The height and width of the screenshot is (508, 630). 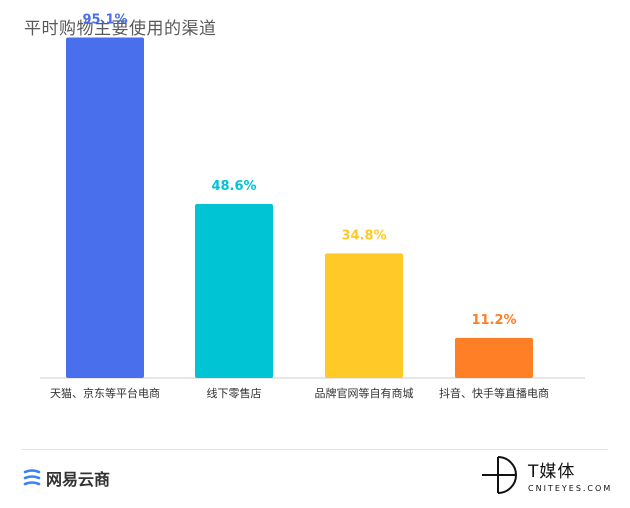 I want to click on tmedia-brand: T媒体 CNITEYES.COM, so click(x=546, y=475).